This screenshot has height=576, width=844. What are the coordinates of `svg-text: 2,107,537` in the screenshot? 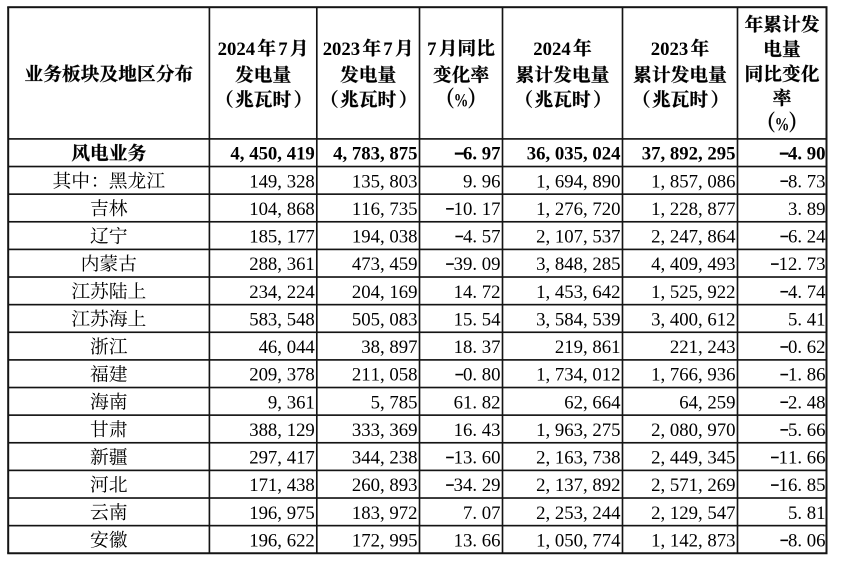 It's located at (578, 237).